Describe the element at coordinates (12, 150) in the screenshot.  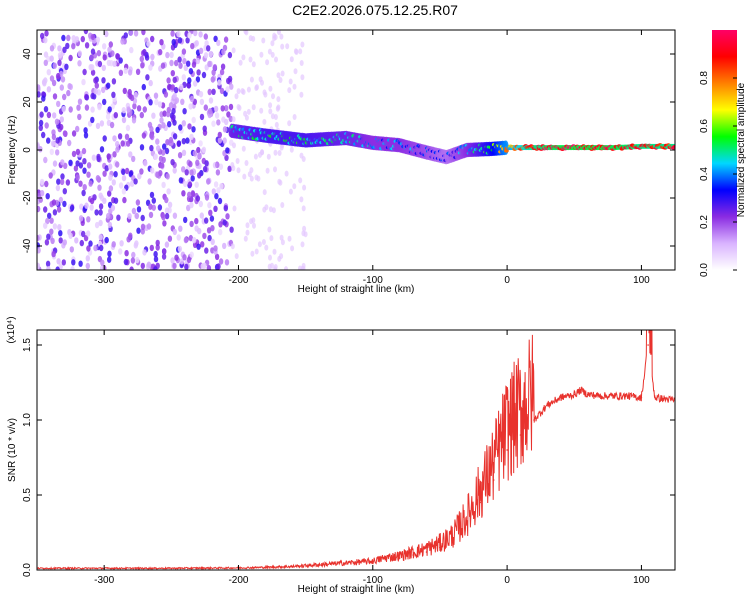
I see `spectrogram-y-label: Frequency (Hz)` at that location.